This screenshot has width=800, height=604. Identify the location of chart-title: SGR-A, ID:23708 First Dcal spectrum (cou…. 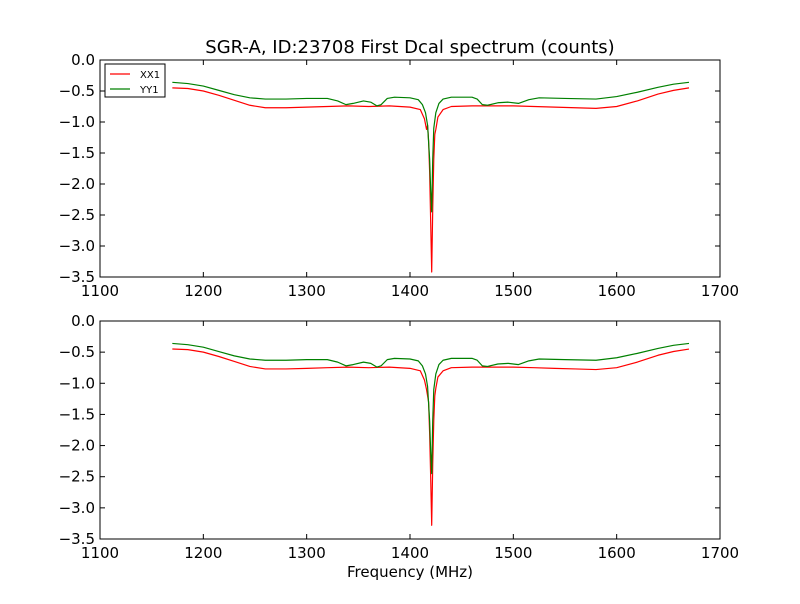
(409, 47).